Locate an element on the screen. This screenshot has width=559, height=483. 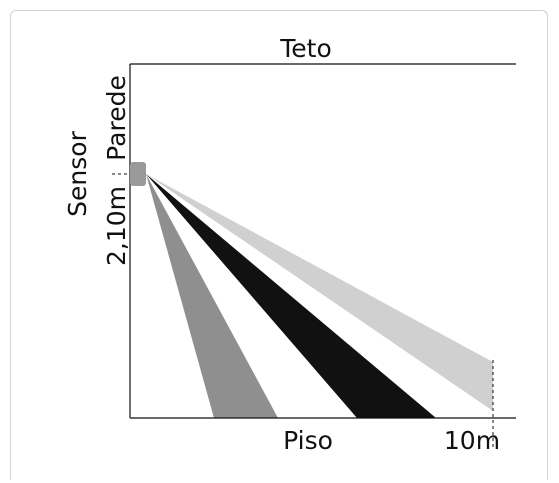
wall-label: Parede is located at coordinates (116, 118).